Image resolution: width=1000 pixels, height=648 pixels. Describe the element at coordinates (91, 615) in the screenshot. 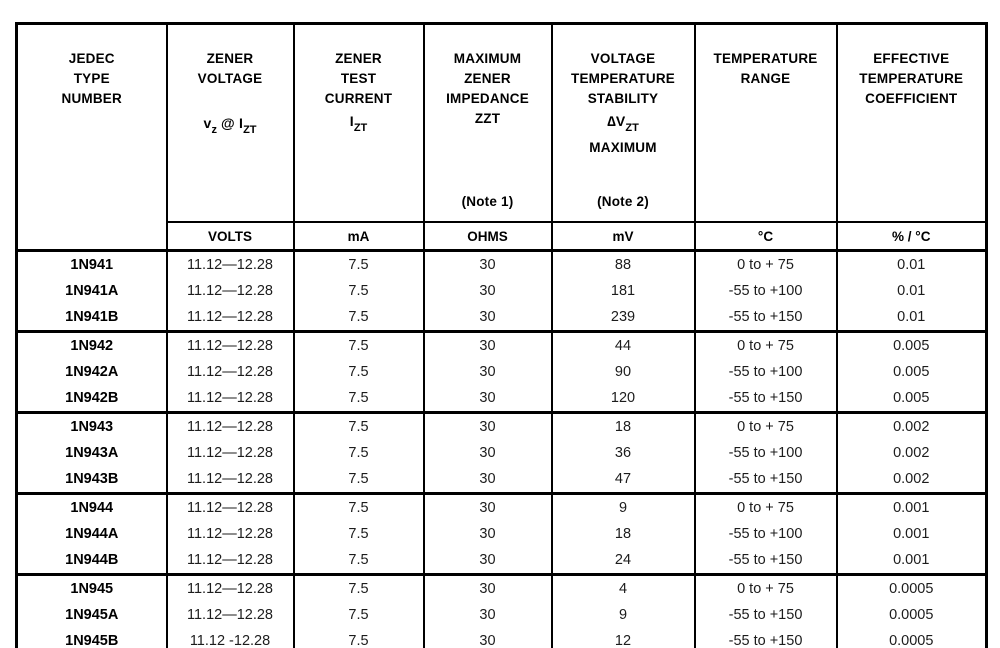

I see `cell-type: 1N945A` at that location.